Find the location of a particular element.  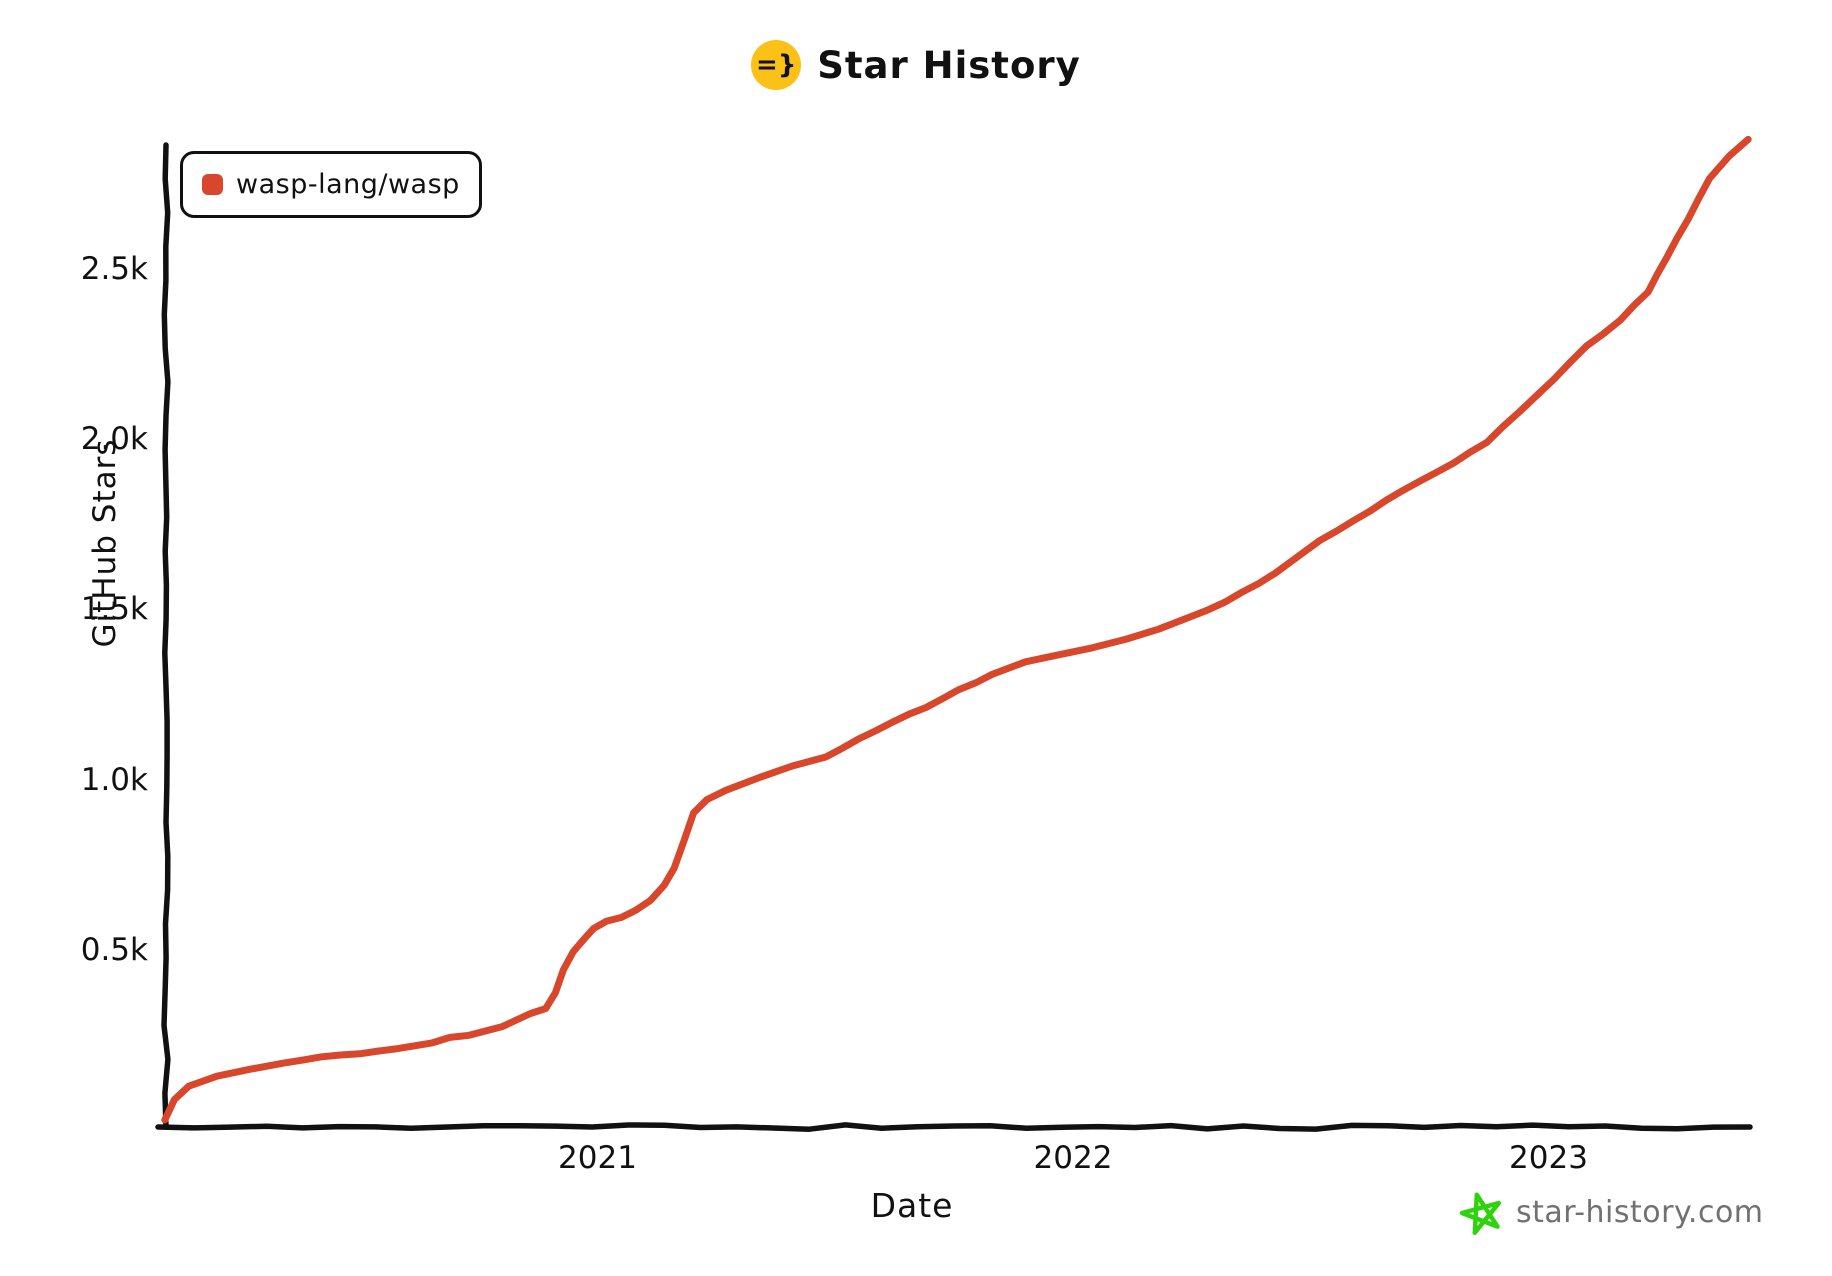

wasp-smiley-icon: =} is located at coordinates (776, 65).